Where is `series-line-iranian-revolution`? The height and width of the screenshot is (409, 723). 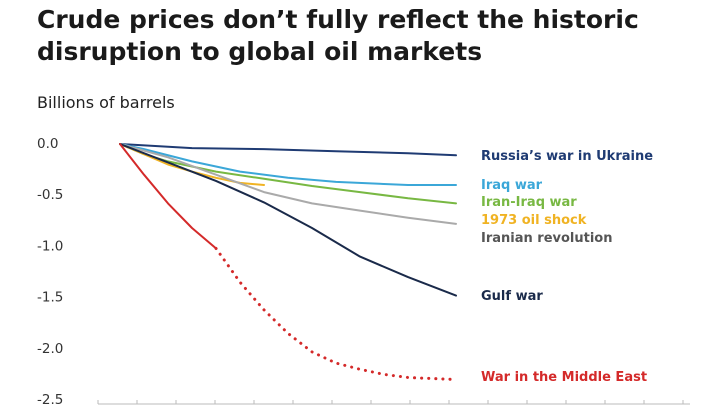
series-line-iranian-revolution is located at coordinates (288, 184).